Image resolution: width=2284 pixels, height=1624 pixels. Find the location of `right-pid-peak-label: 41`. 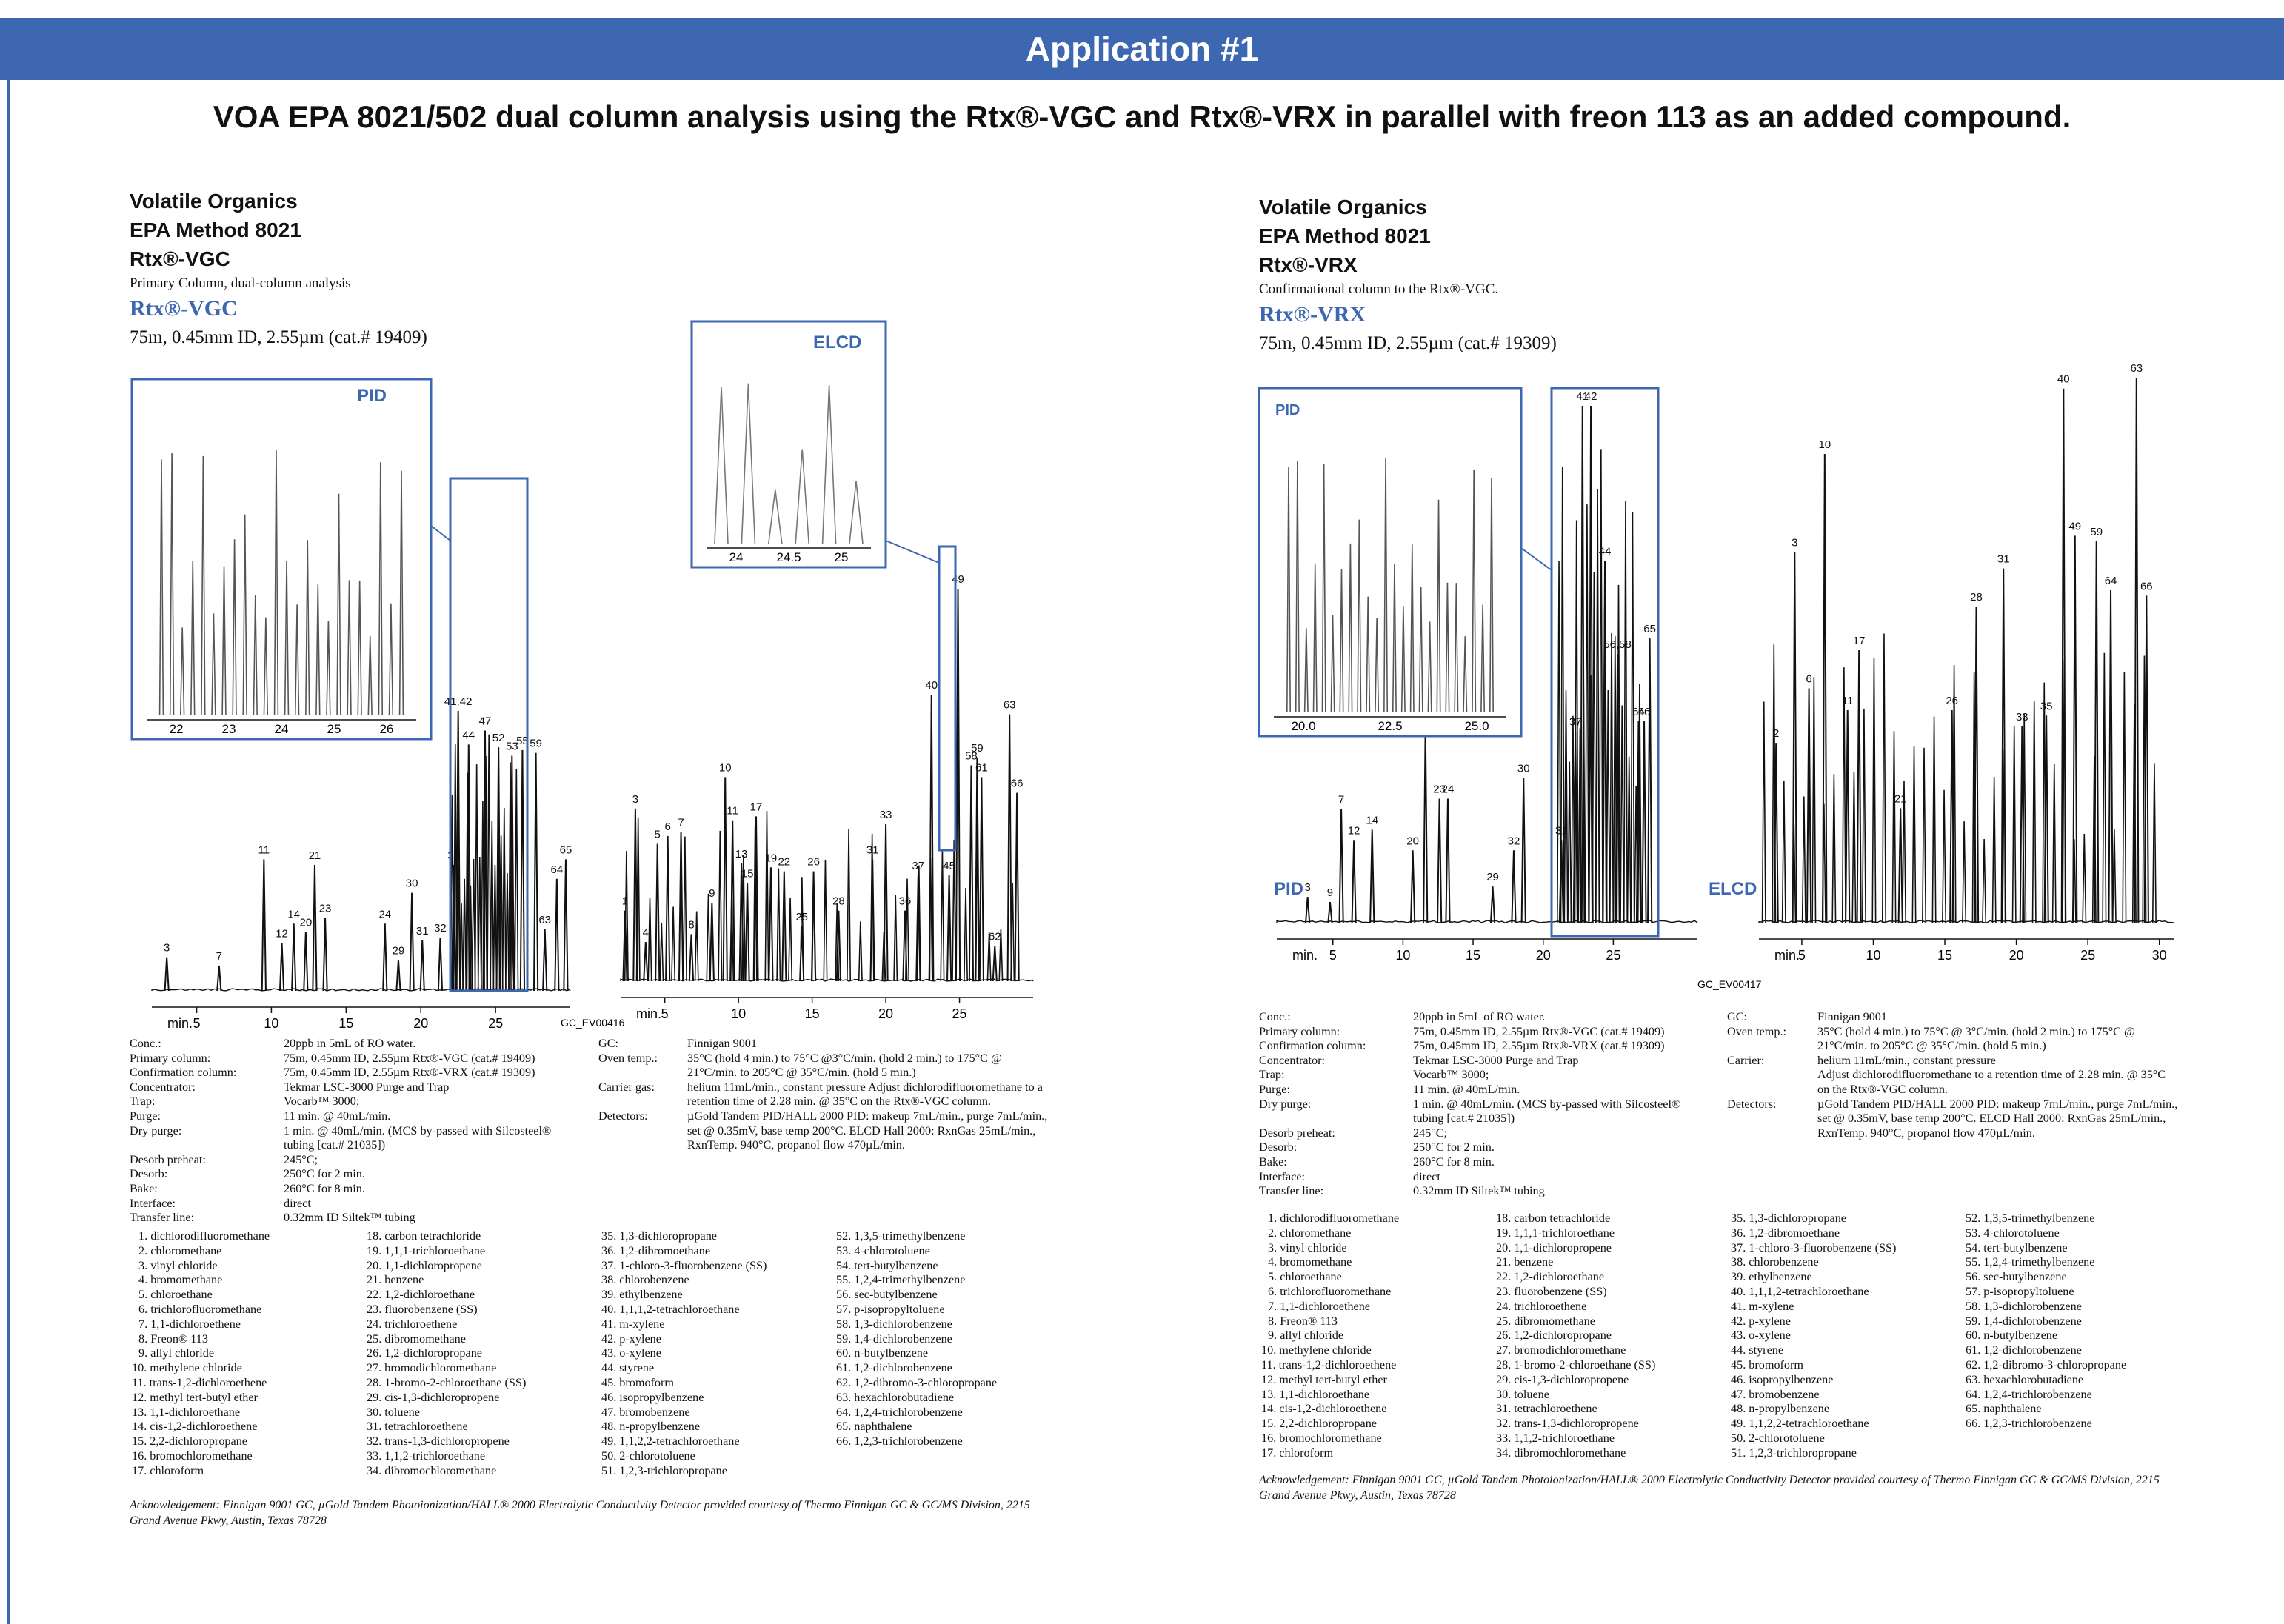

right-pid-peak-label: 41 is located at coordinates (1583, 396).